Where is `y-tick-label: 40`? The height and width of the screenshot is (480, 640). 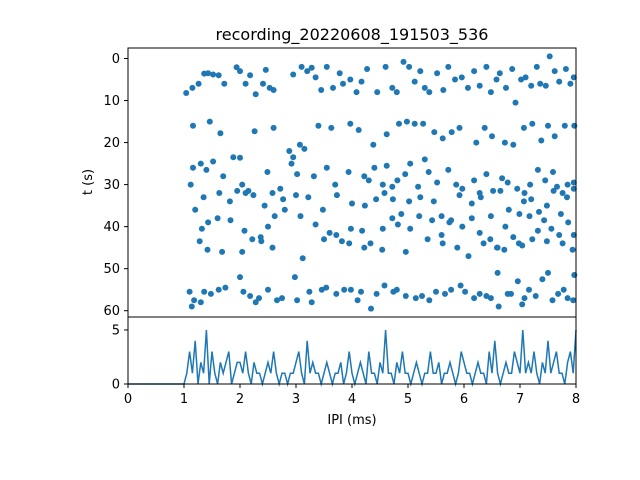
y-tick-label: 40 is located at coordinates (111, 227).